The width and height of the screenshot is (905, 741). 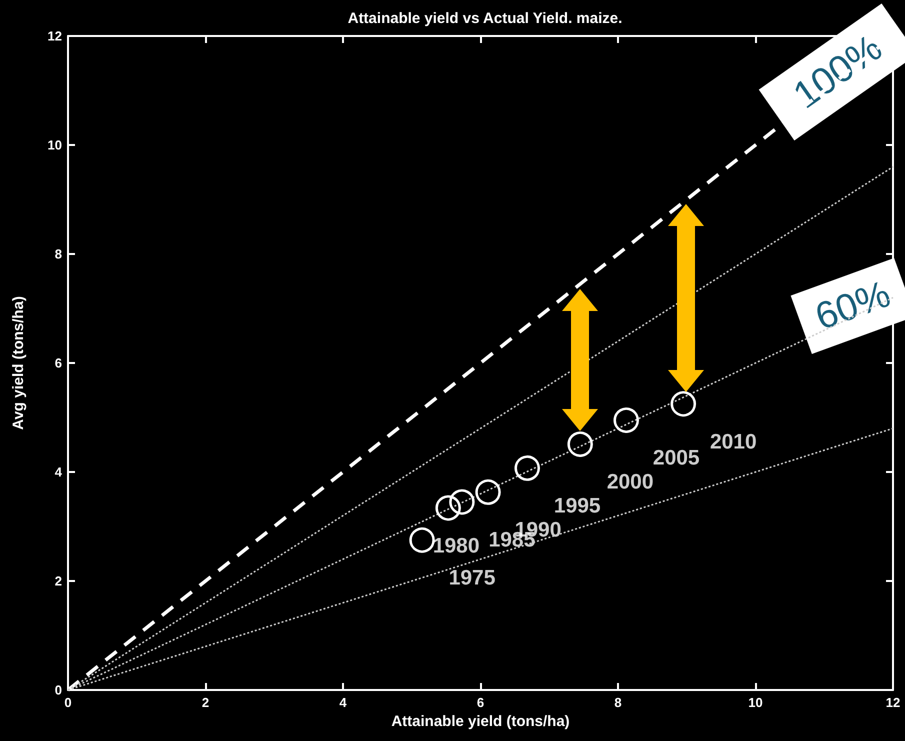 What do you see at coordinates (456, 546) in the screenshot?
I see `annotation: 1980` at bounding box center [456, 546].